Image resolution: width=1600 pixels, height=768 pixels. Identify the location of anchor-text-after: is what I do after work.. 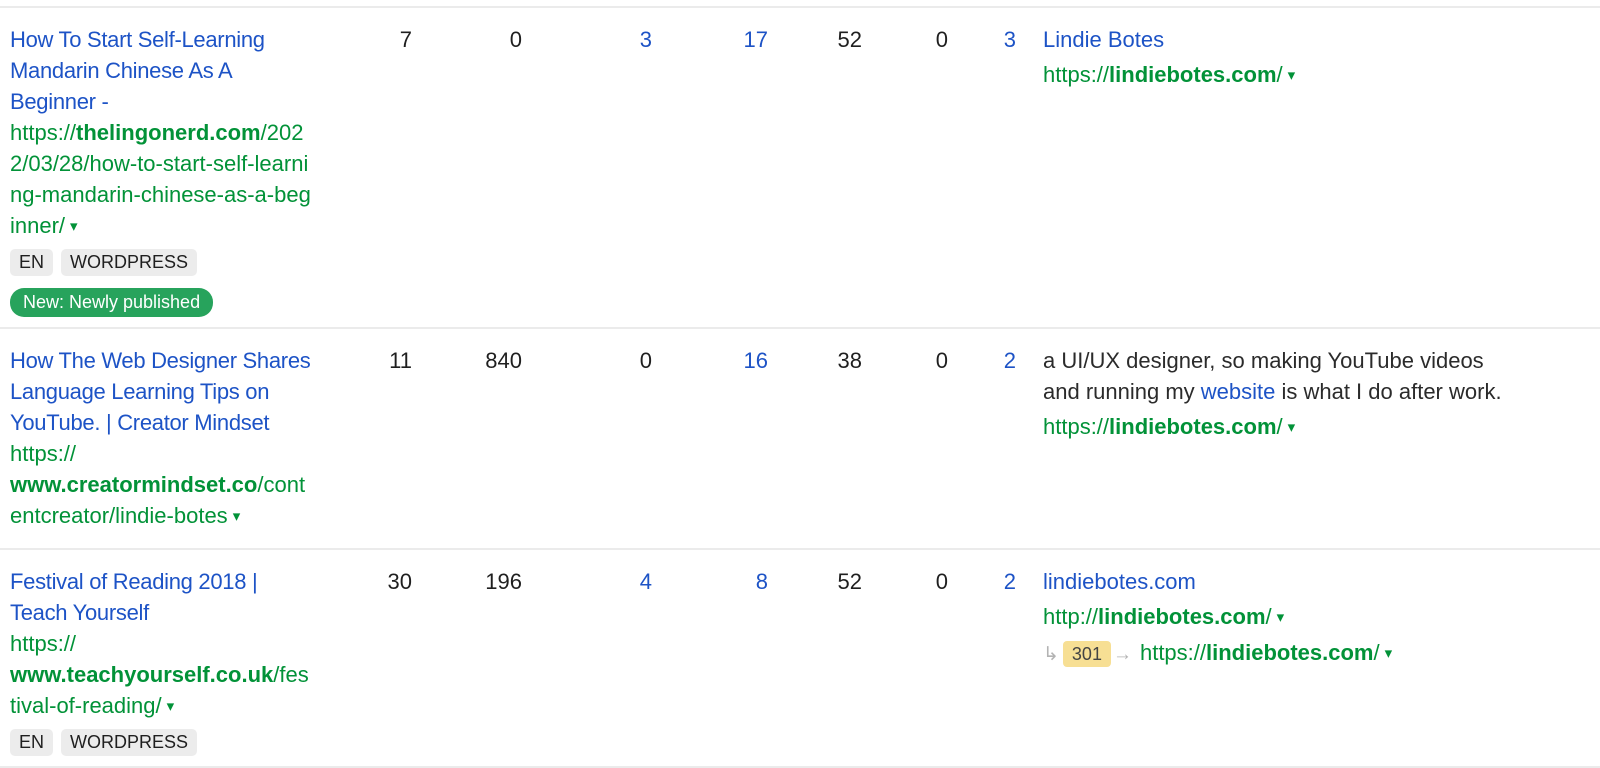
(1388, 391).